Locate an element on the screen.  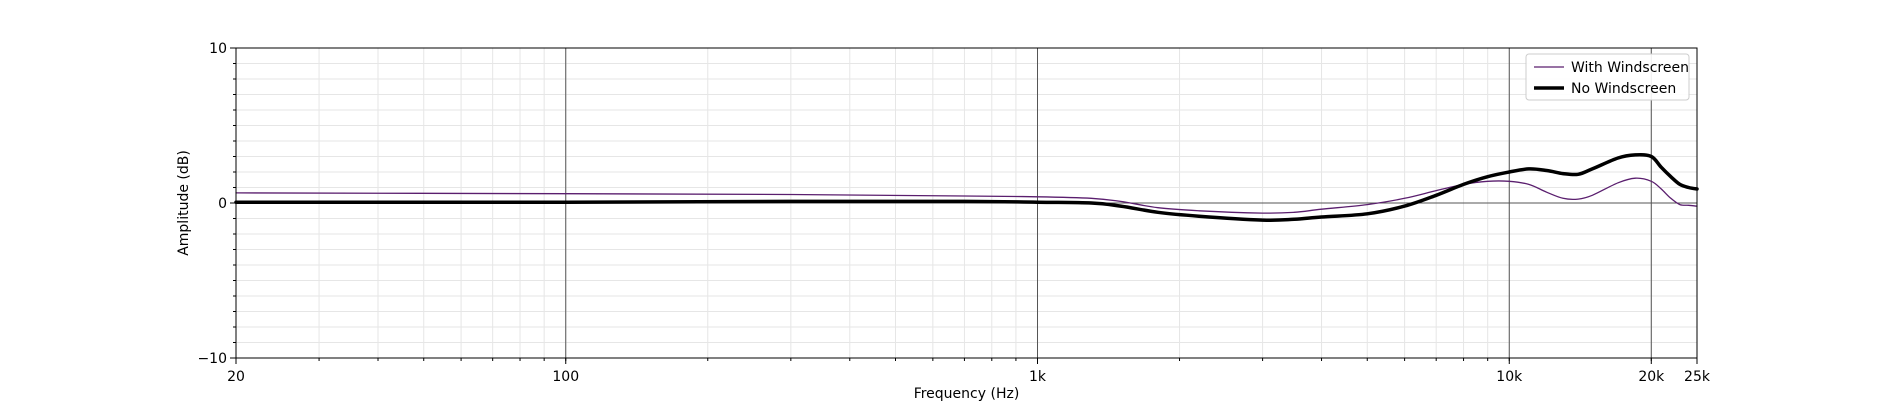
y-tick-label: −10 is located at coordinates (212, 359).